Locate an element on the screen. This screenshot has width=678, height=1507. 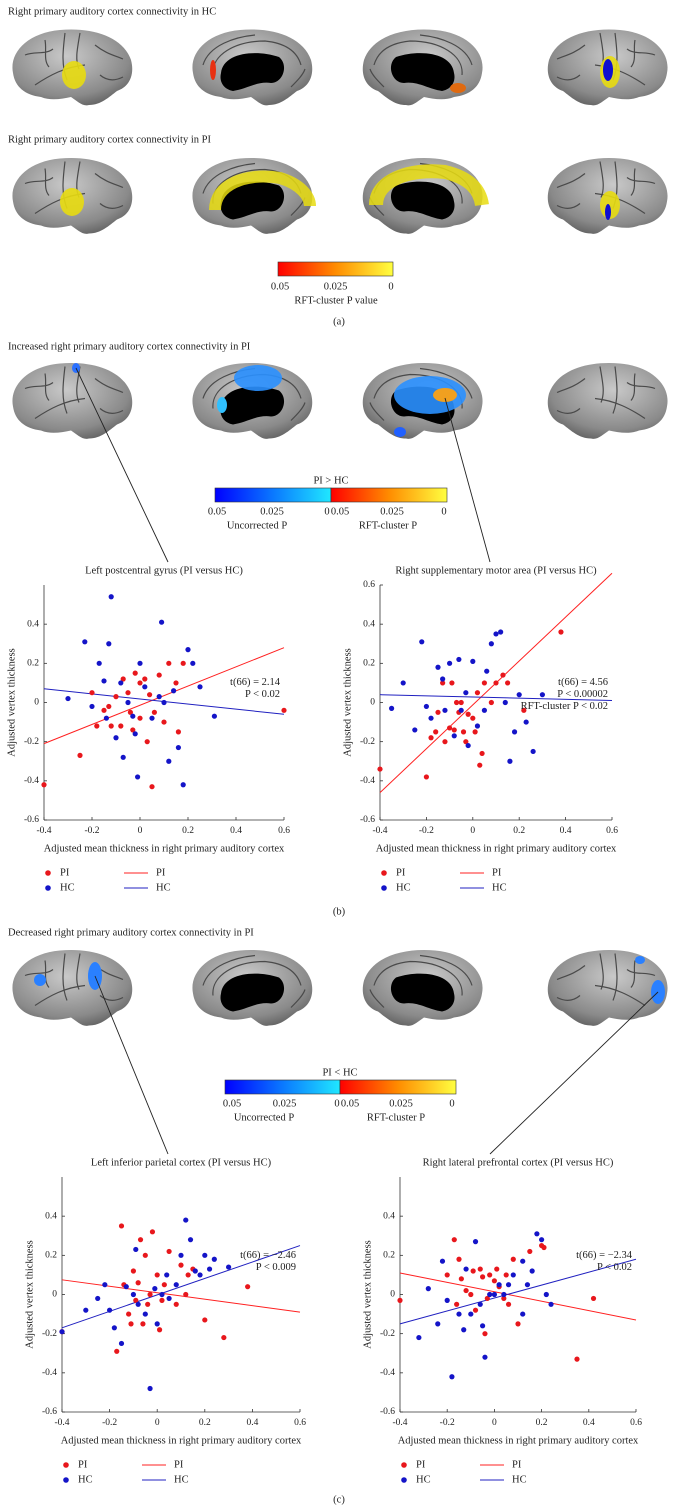
annotation: t(66) = −2.46 is located at coordinates (268, 1255).